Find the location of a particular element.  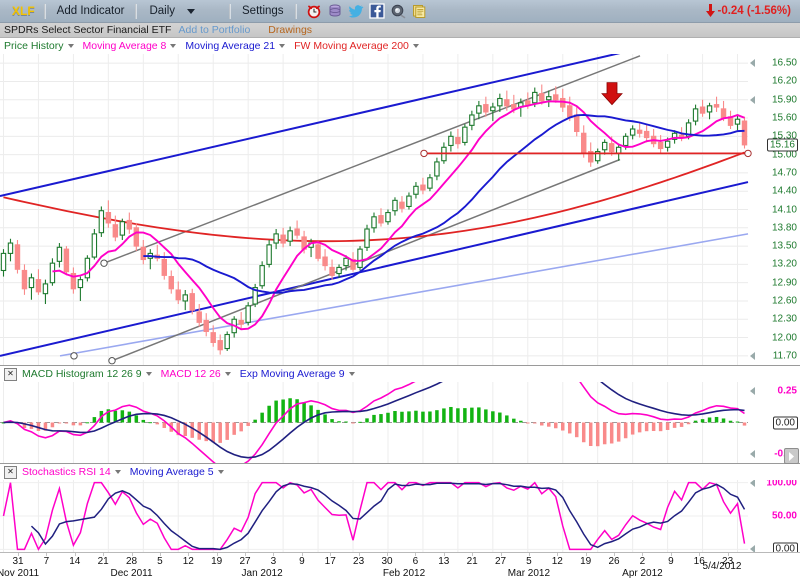

price-axis-label: 12.00 is located at coordinates (784, 338).